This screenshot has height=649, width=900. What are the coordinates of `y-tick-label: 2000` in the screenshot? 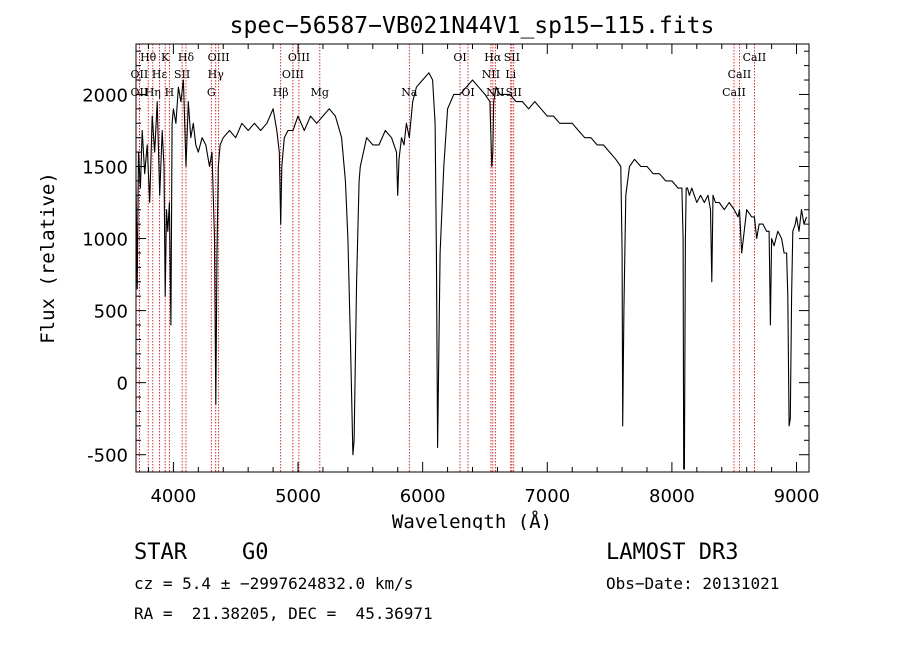 It's located at (105, 95).